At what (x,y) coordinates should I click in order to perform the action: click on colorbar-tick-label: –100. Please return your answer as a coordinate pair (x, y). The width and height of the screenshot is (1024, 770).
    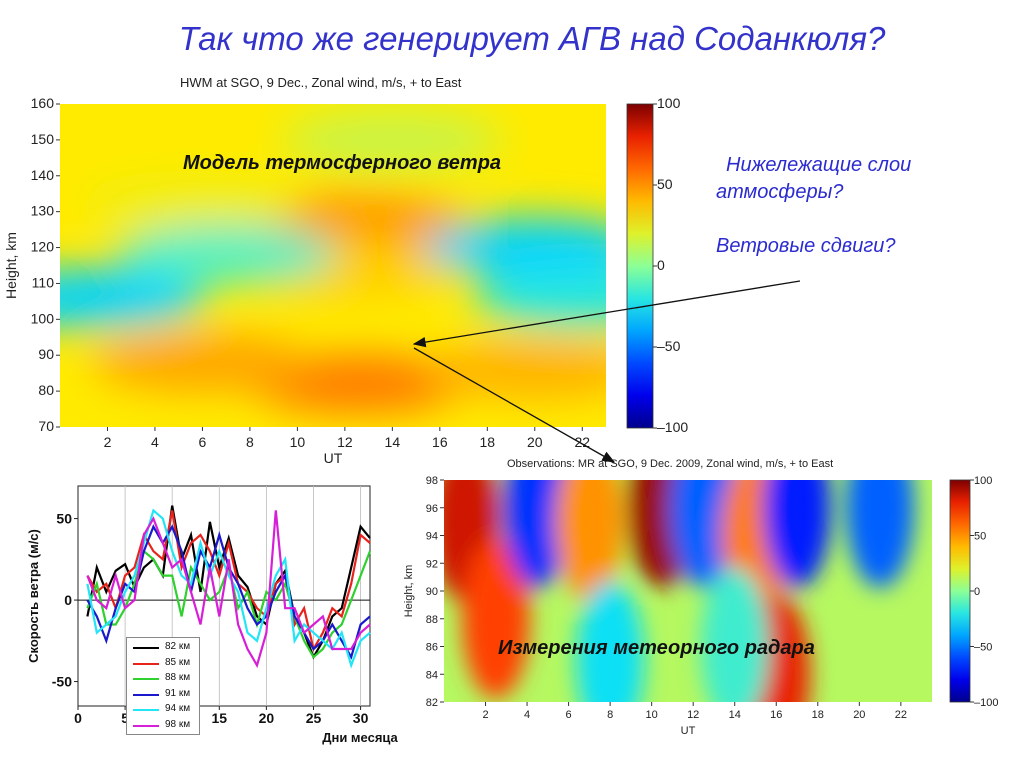
    Looking at the image, I should click on (672, 427).